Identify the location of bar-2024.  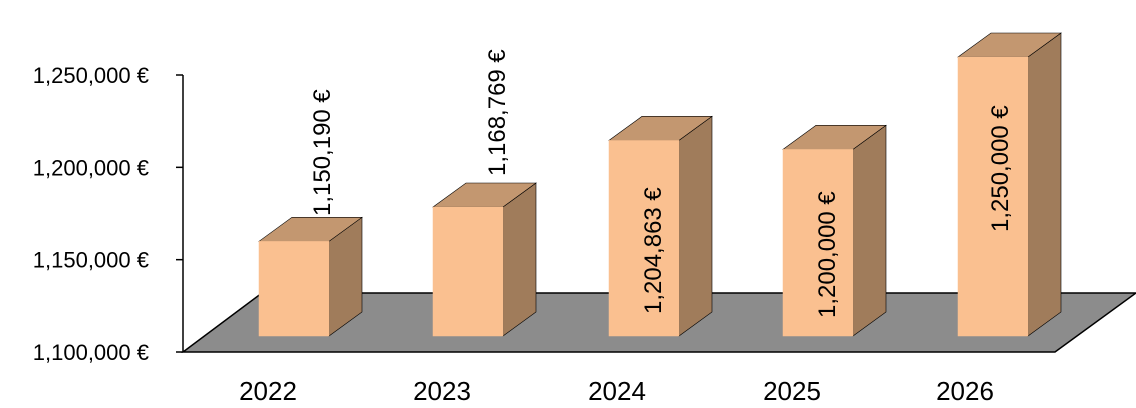
(660, 226).